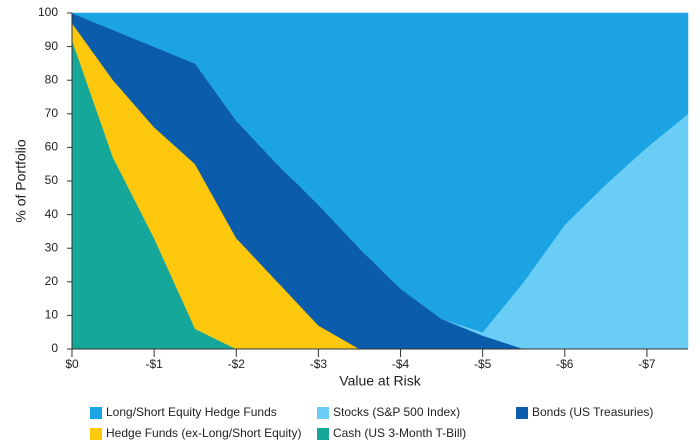 The width and height of the screenshot is (700, 448). What do you see at coordinates (380, 381) in the screenshot?
I see `x-axis-label: Value at Risk` at bounding box center [380, 381].